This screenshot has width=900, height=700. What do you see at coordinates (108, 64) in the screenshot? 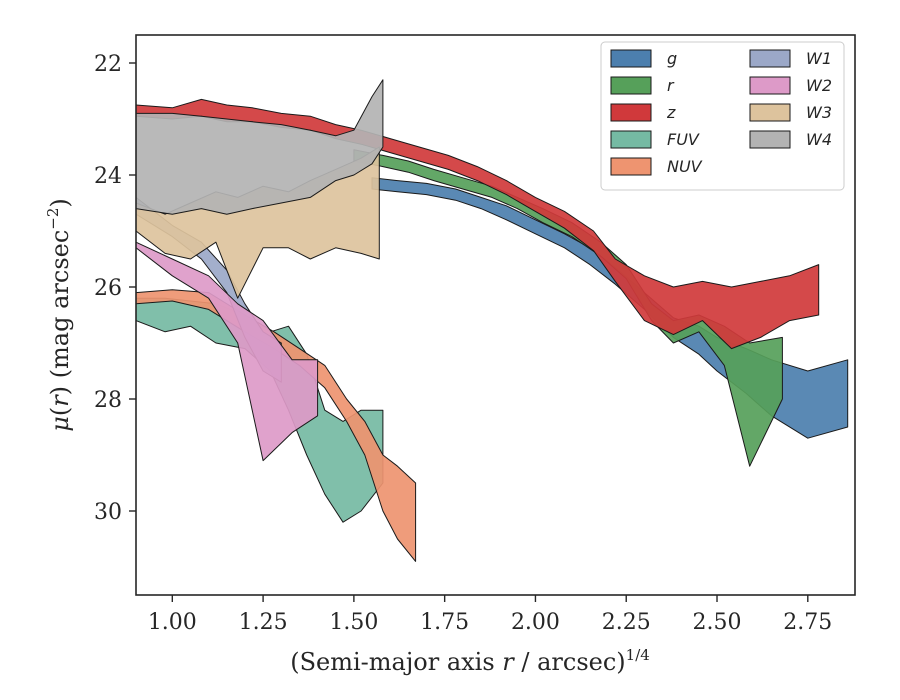
I see `y-tick-label: 22` at bounding box center [108, 64].